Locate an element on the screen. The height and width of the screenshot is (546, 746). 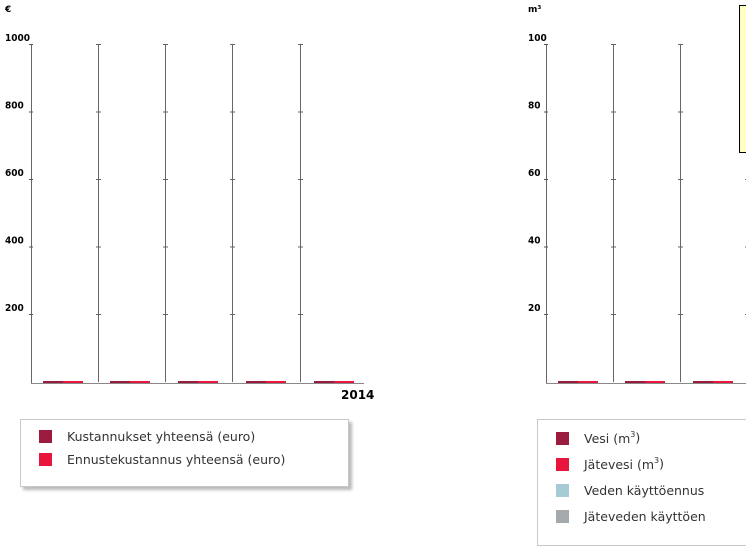
cost-x-category-label: 2014 is located at coordinates (357, 395).